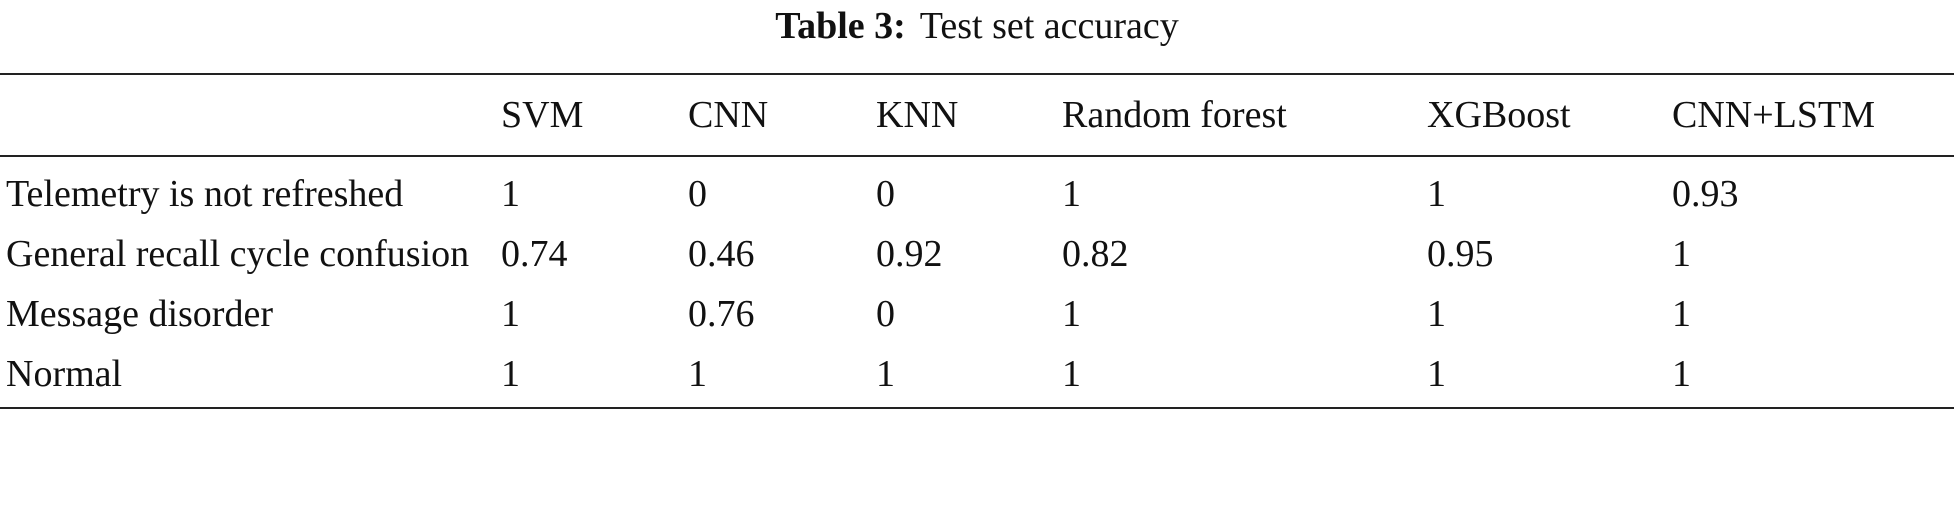 This screenshot has width=1954, height=521. I want to click on column-header: CNN+LSTM, so click(1774, 115).